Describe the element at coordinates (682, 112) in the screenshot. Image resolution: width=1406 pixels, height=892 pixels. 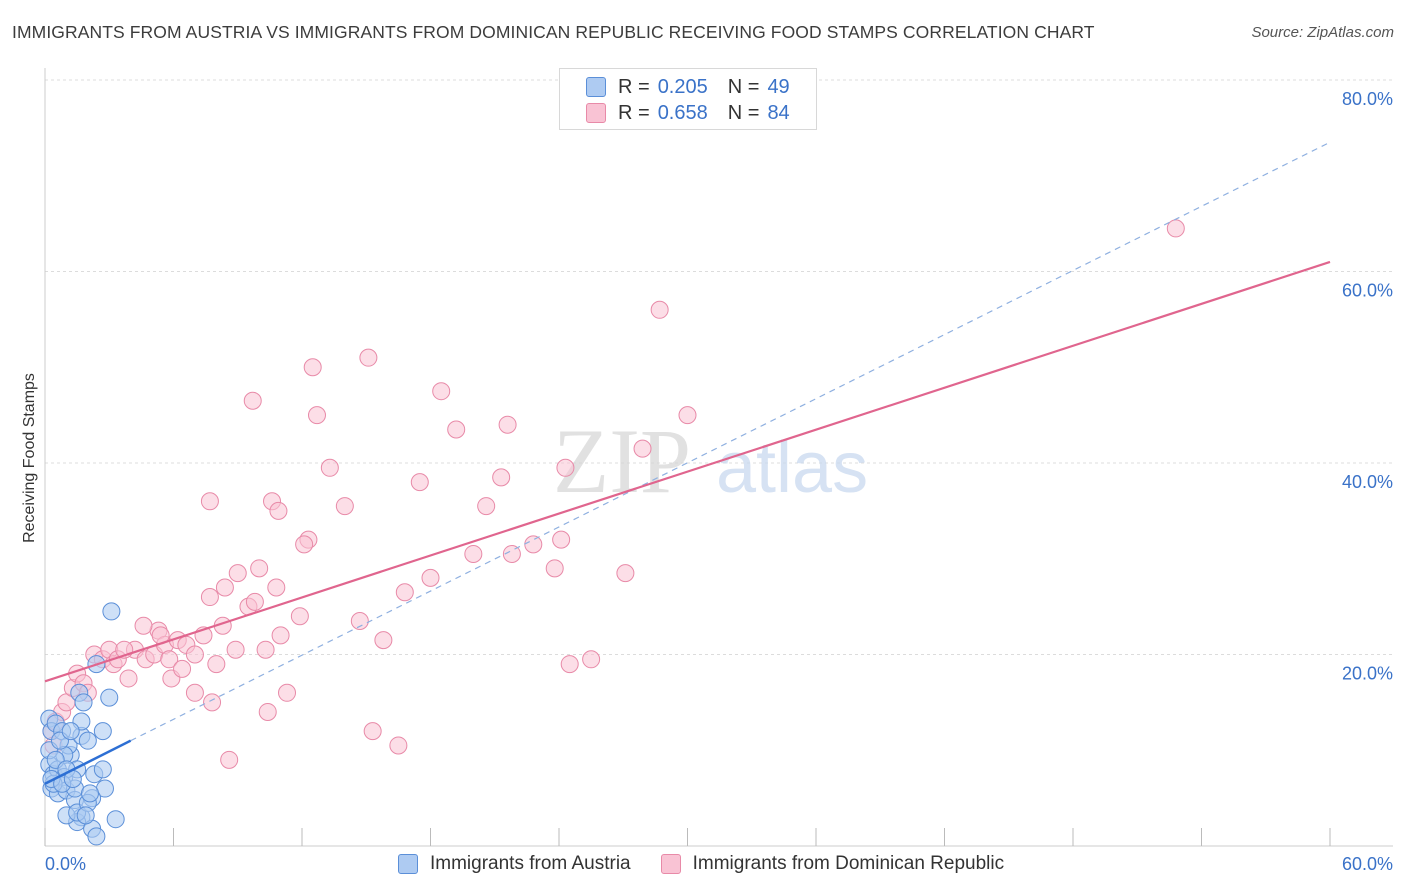
I see `r-value: 0.658` at that location.